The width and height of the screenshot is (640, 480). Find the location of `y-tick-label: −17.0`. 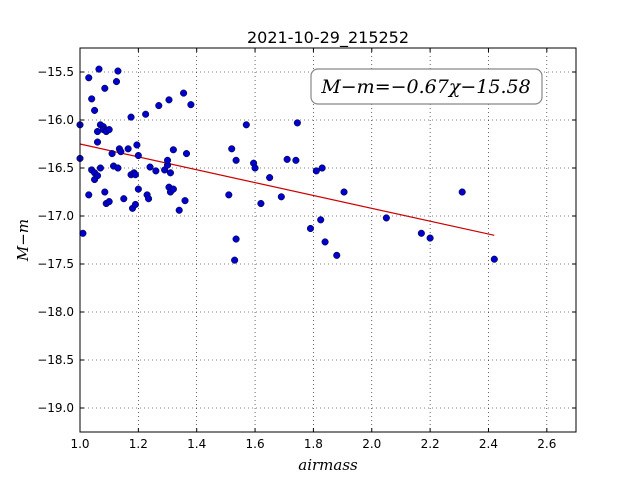

y-tick-label: −17.0 is located at coordinates (55, 216).